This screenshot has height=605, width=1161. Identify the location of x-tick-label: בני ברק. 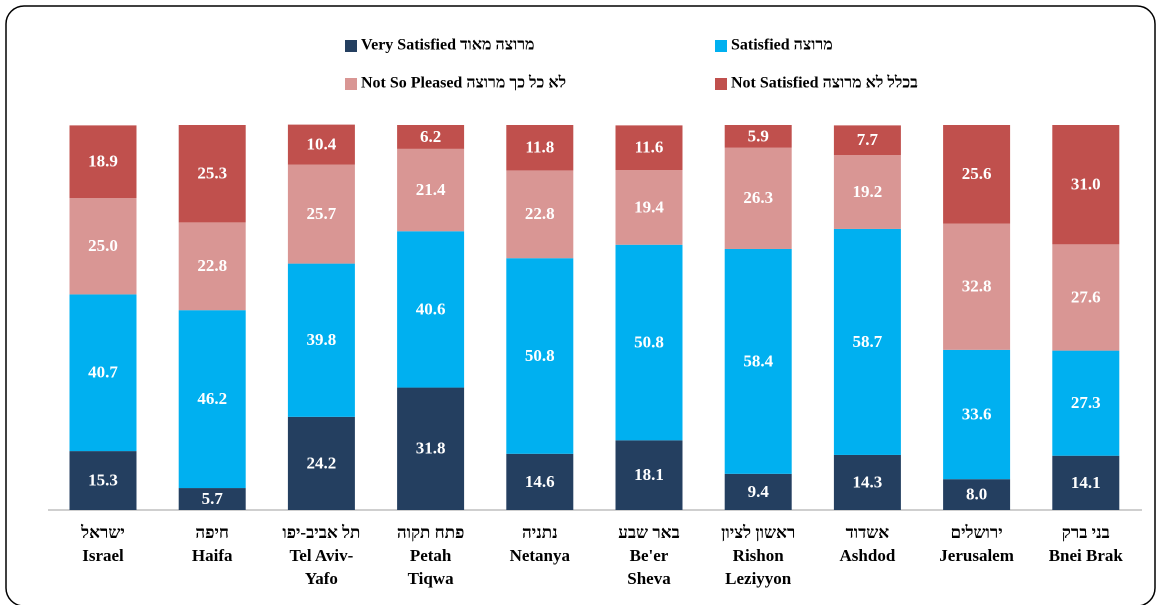
(1086, 532).